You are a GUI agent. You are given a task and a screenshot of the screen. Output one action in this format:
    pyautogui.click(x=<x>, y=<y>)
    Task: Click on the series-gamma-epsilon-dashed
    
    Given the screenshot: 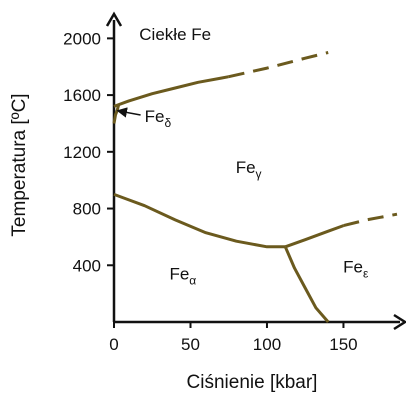 What is the action you would take?
    pyautogui.click(x=370, y=220)
    